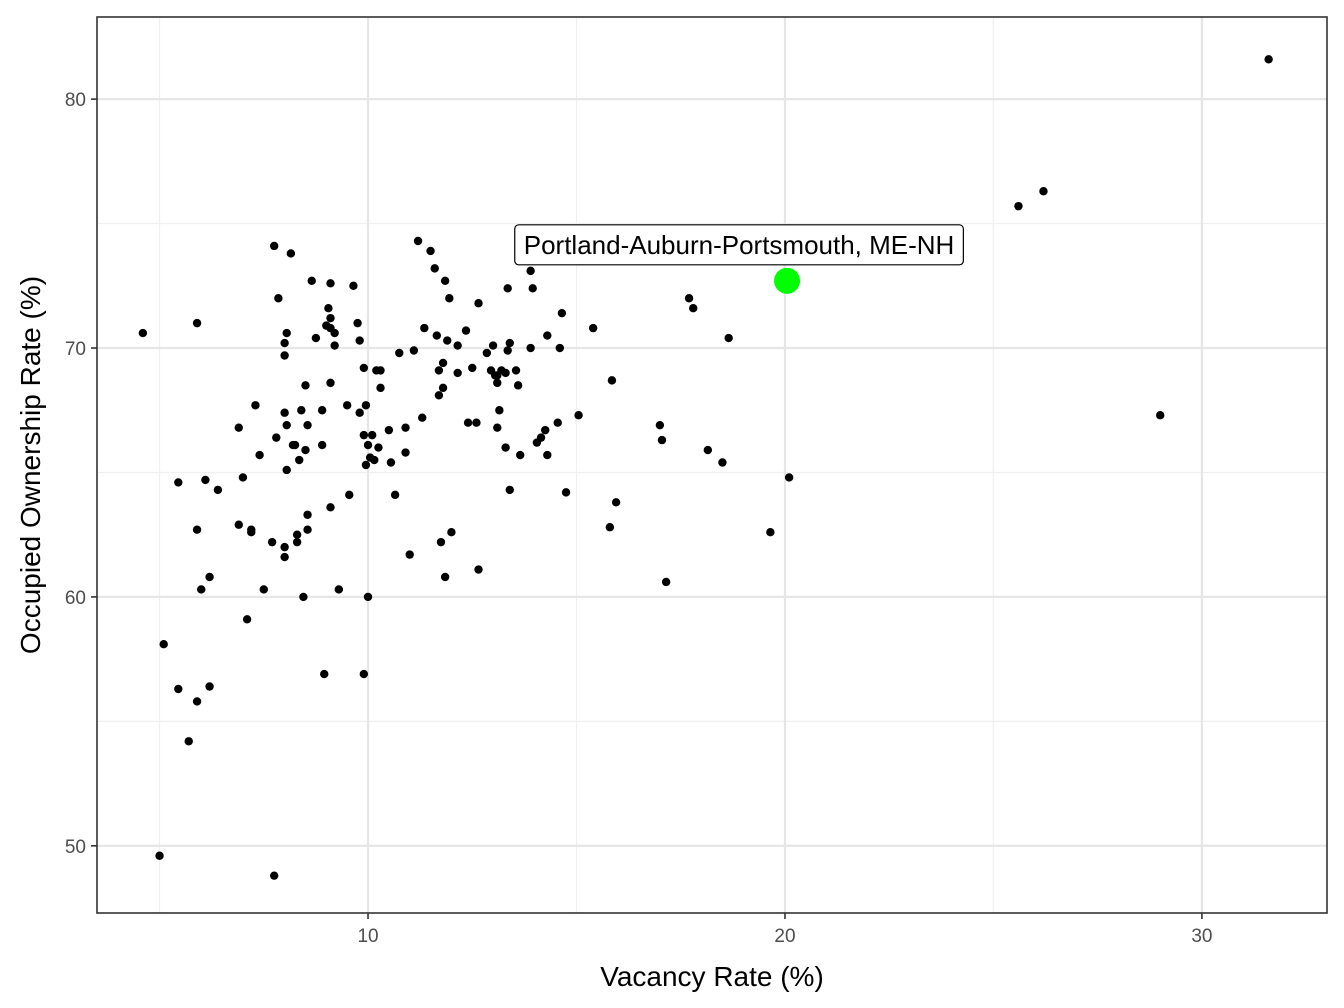 This screenshot has width=1344, height=1008. What do you see at coordinates (75, 847) in the screenshot?
I see `y-tick-label: 50` at bounding box center [75, 847].